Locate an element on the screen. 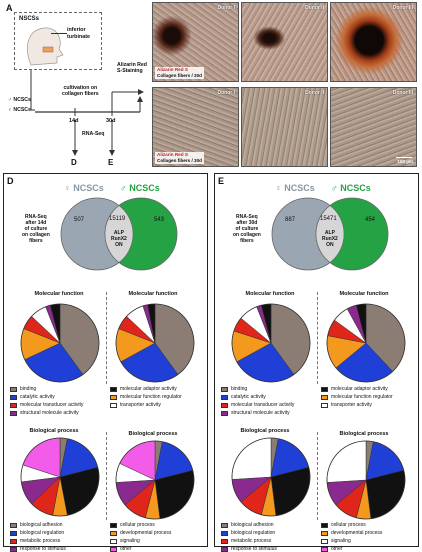 The height and width of the screenshot is (552, 422). legend-item: metabolic process is located at coordinates (35, 541).